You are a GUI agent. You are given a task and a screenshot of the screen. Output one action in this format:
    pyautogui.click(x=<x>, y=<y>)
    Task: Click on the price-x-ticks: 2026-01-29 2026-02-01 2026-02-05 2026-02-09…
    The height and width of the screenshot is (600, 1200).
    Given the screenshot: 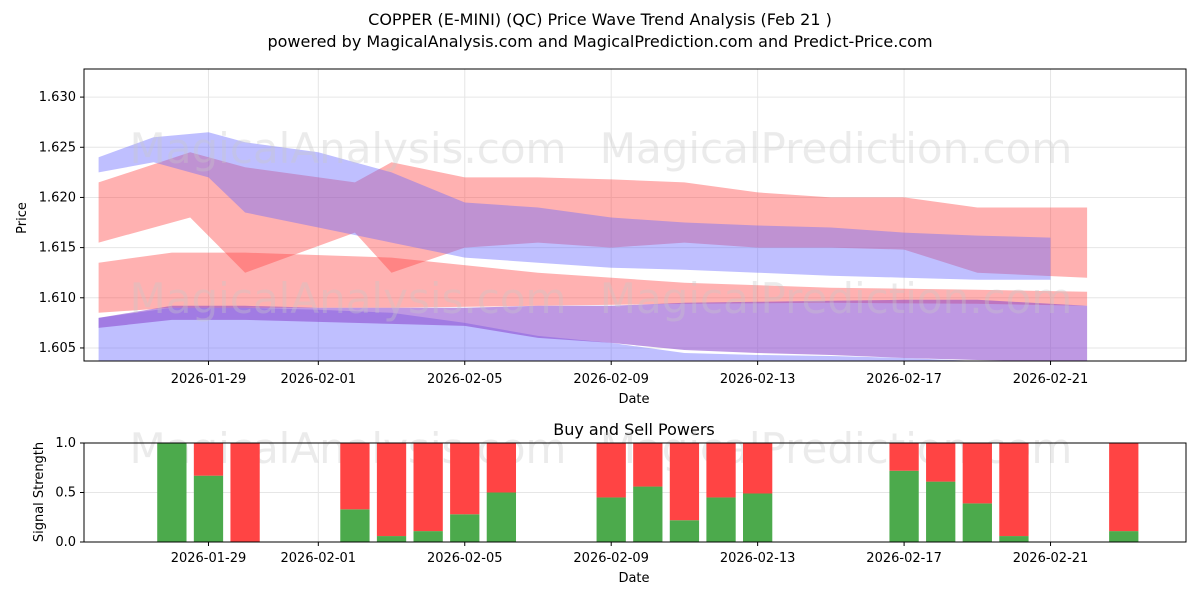 What is the action you would take?
    pyautogui.click(x=630, y=374)
    